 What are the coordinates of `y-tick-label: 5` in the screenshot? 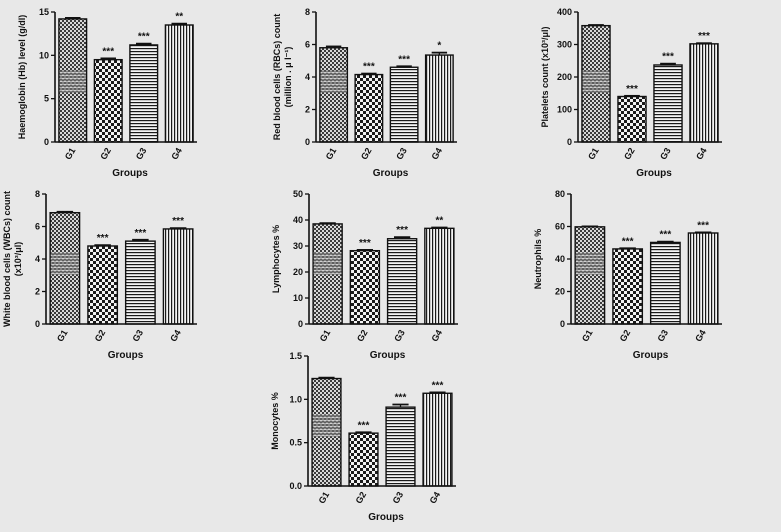 It's located at (46, 99).